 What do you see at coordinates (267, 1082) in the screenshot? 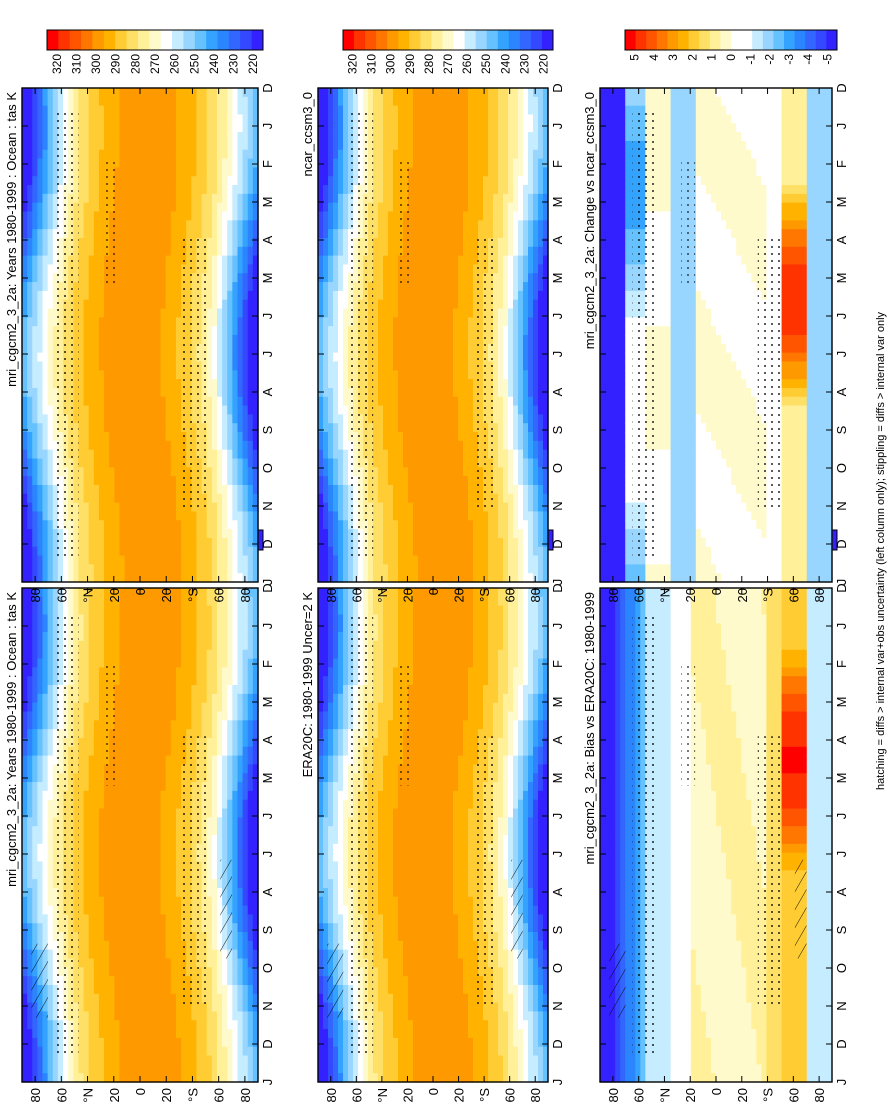
I see `month-label: J` at bounding box center [267, 1082].